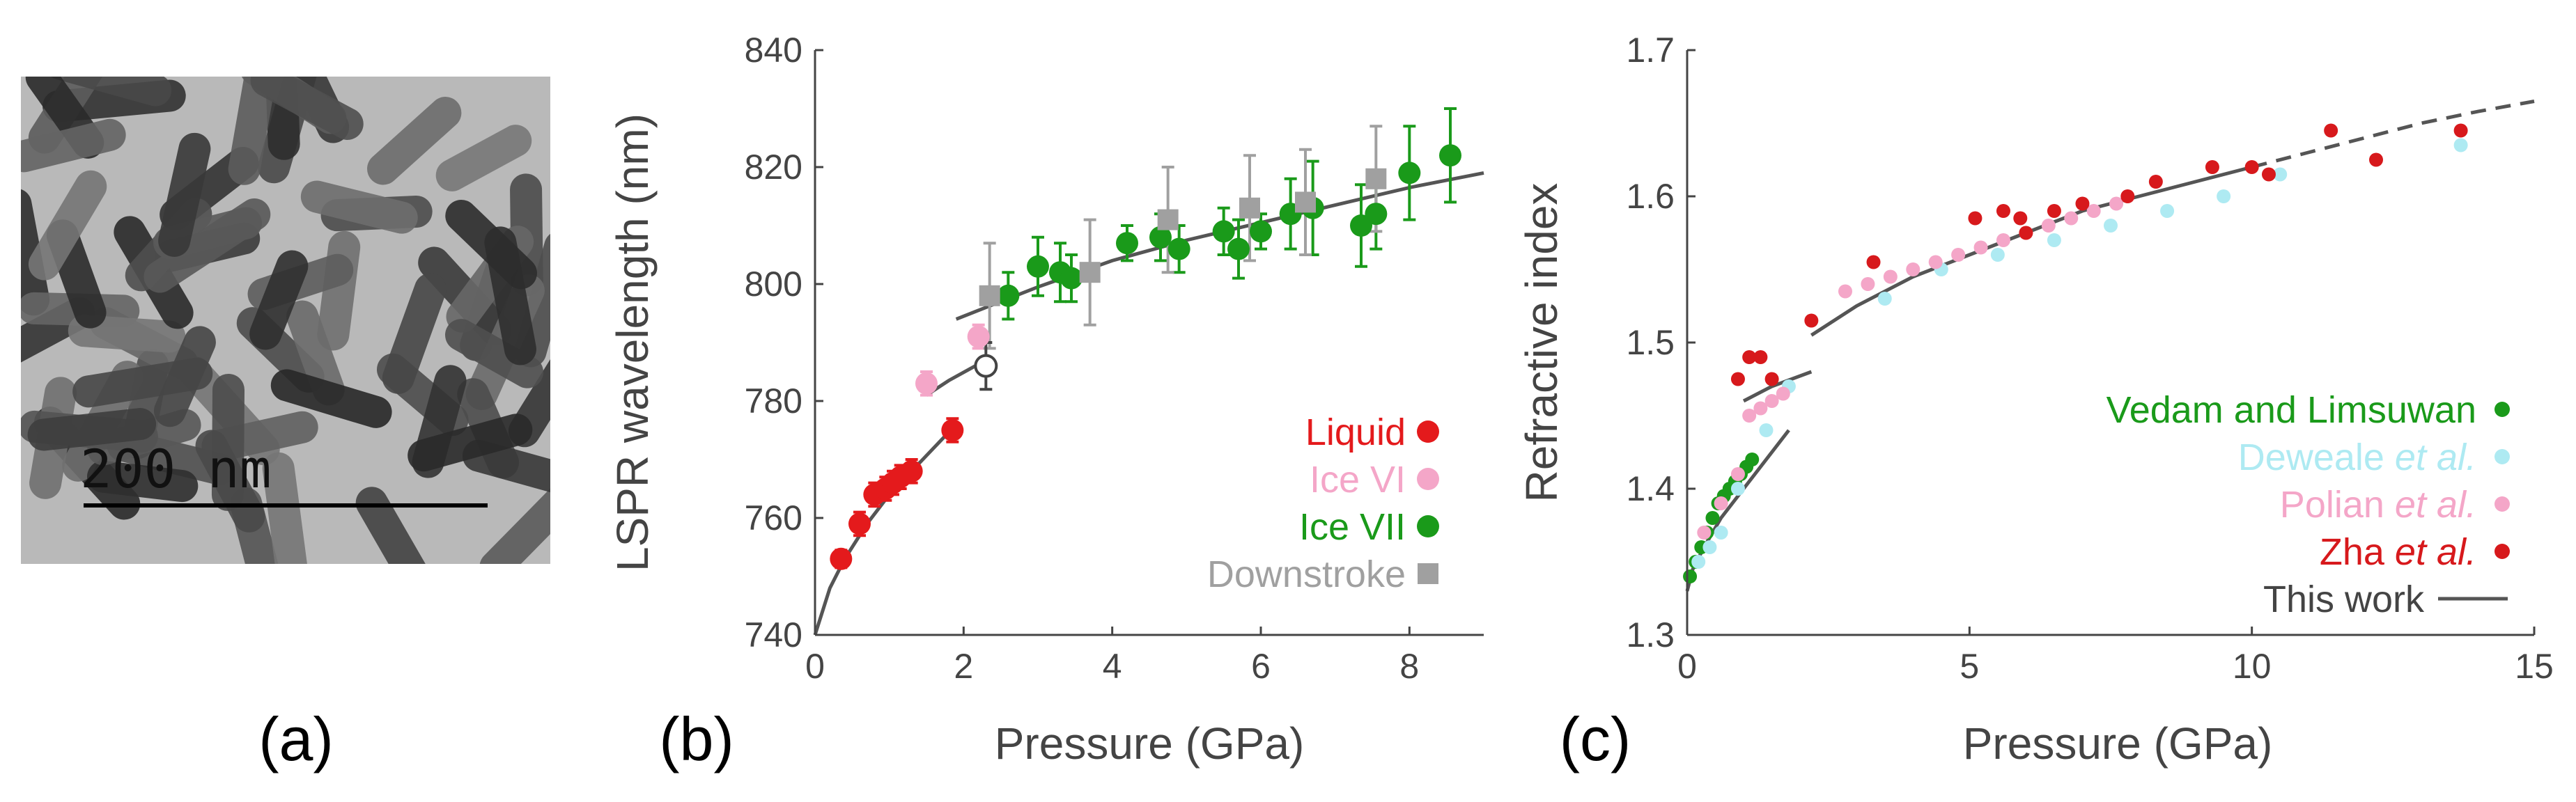 The height and width of the screenshot is (802, 2576). What do you see at coordinates (1145, 357) in the screenshot?
I see `data-points-b` at bounding box center [1145, 357].